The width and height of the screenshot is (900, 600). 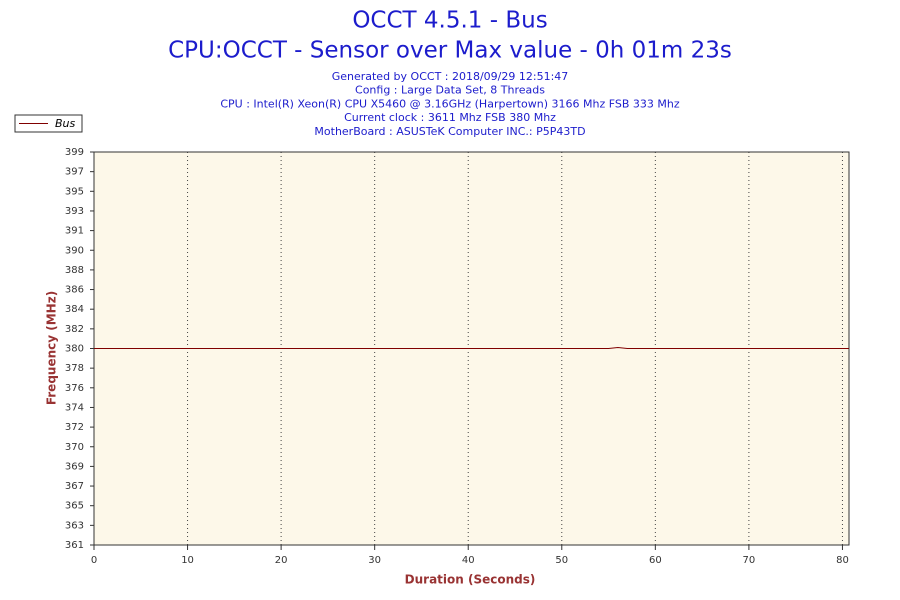 What do you see at coordinates (74, 250) in the screenshot?
I see `y-tick-label: 390` at bounding box center [74, 250].